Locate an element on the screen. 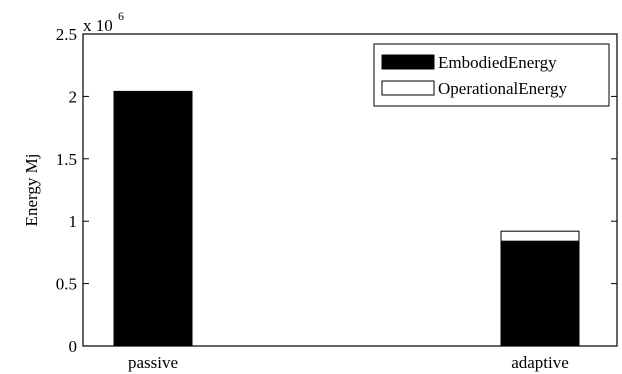 Image resolution: width=622 pixels, height=374 pixels. y-tick-label: 2 is located at coordinates (73, 96).